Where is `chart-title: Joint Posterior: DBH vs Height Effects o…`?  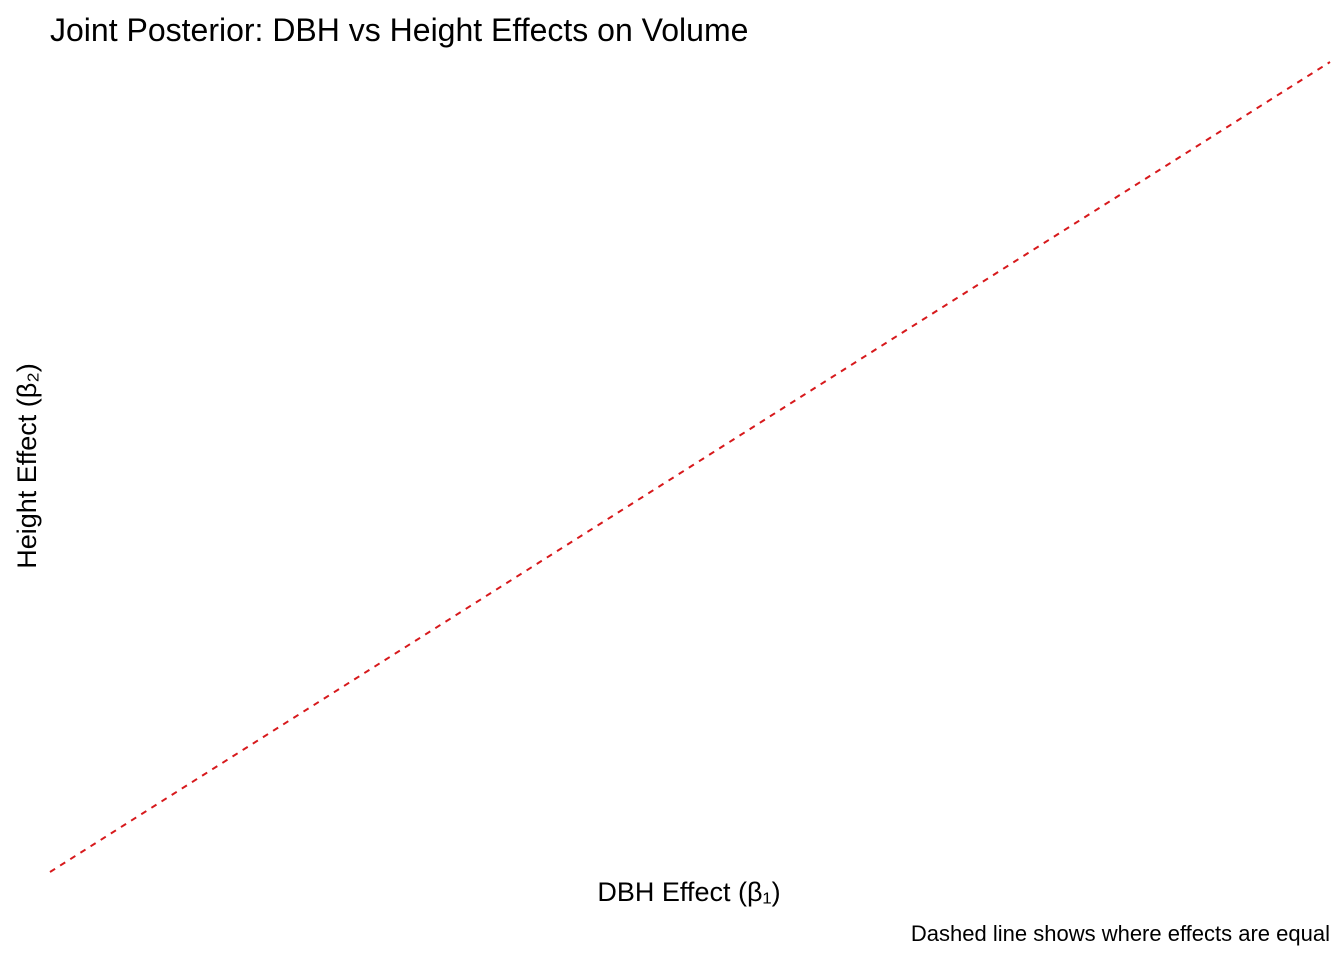
chart-title: Joint Posterior: DBH vs Height Effects o… is located at coordinates (399, 30).